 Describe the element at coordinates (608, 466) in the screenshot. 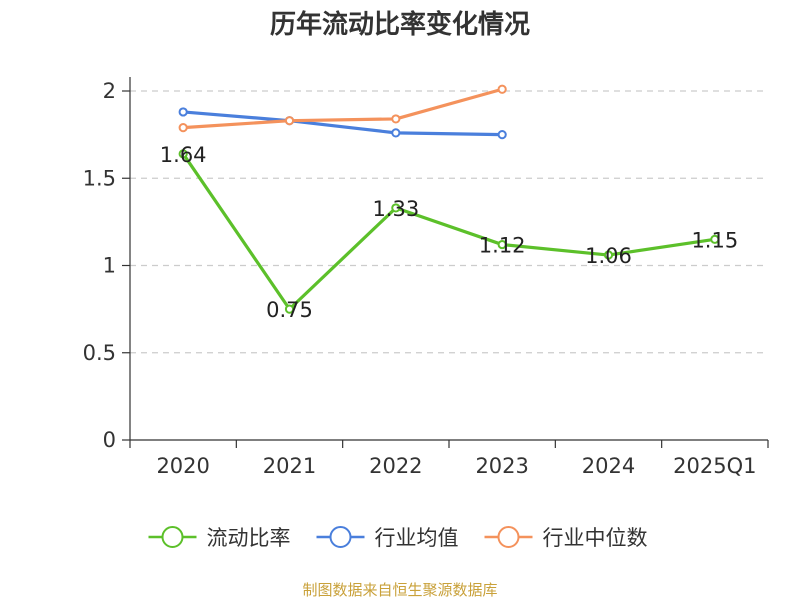

I see `x-tick-label: 2024` at that location.